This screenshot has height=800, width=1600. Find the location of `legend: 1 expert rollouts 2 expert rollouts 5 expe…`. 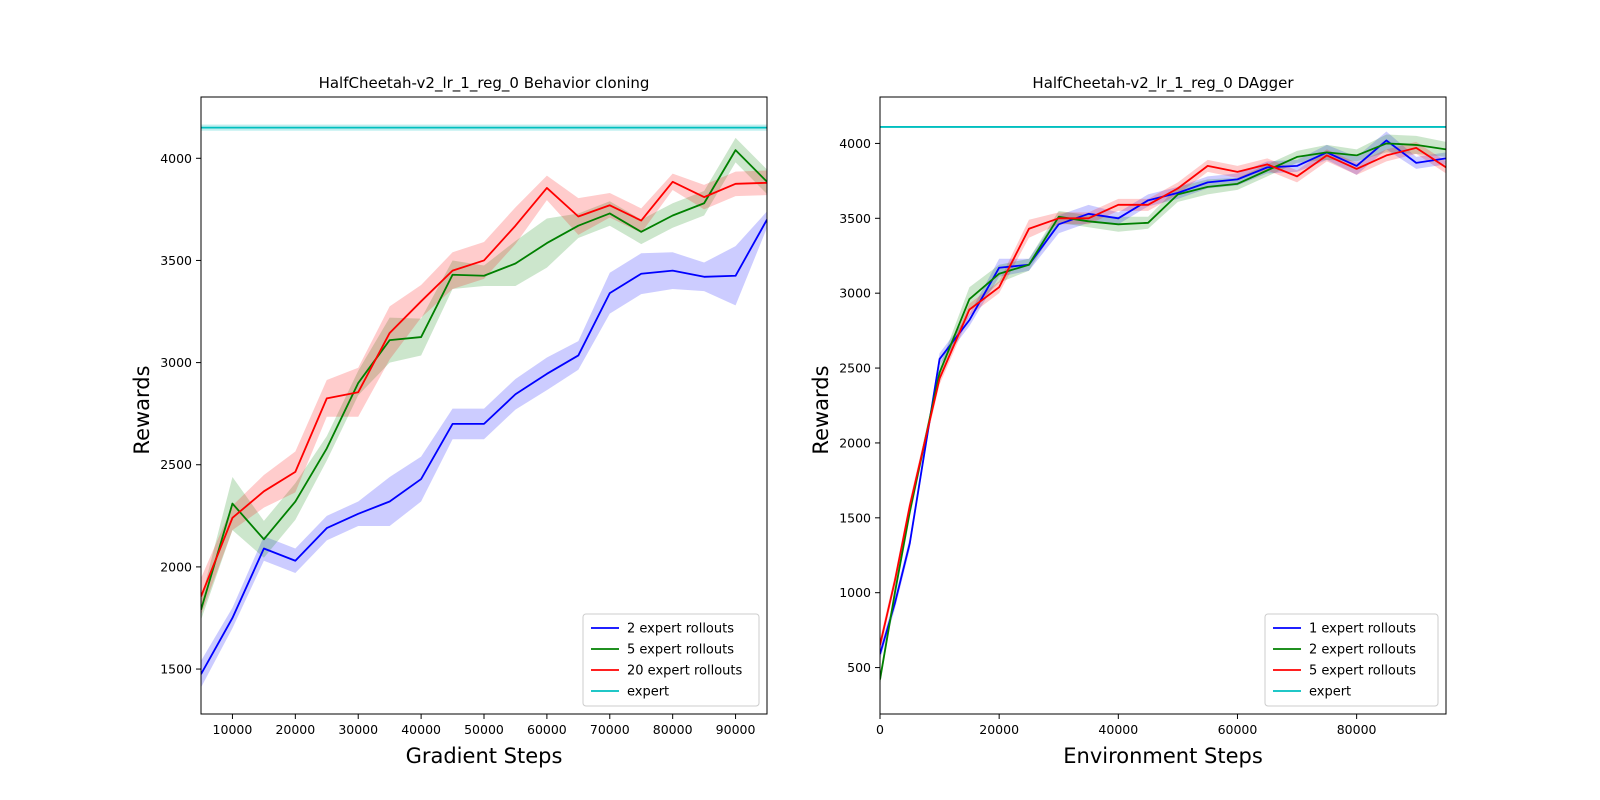

legend: 1 expert rollouts 2 expert rollouts 5 expe… is located at coordinates (1351, 660).